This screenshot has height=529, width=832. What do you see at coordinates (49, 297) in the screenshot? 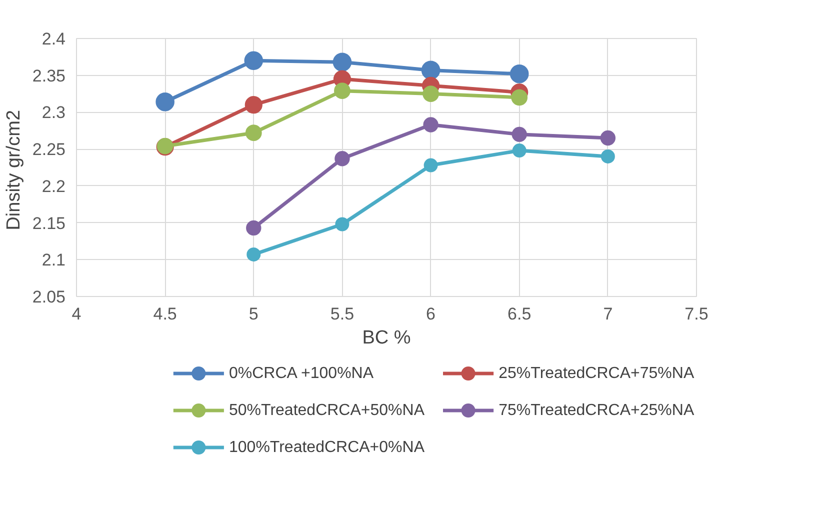
I see `y-tick-label: 2.05` at bounding box center [49, 297].